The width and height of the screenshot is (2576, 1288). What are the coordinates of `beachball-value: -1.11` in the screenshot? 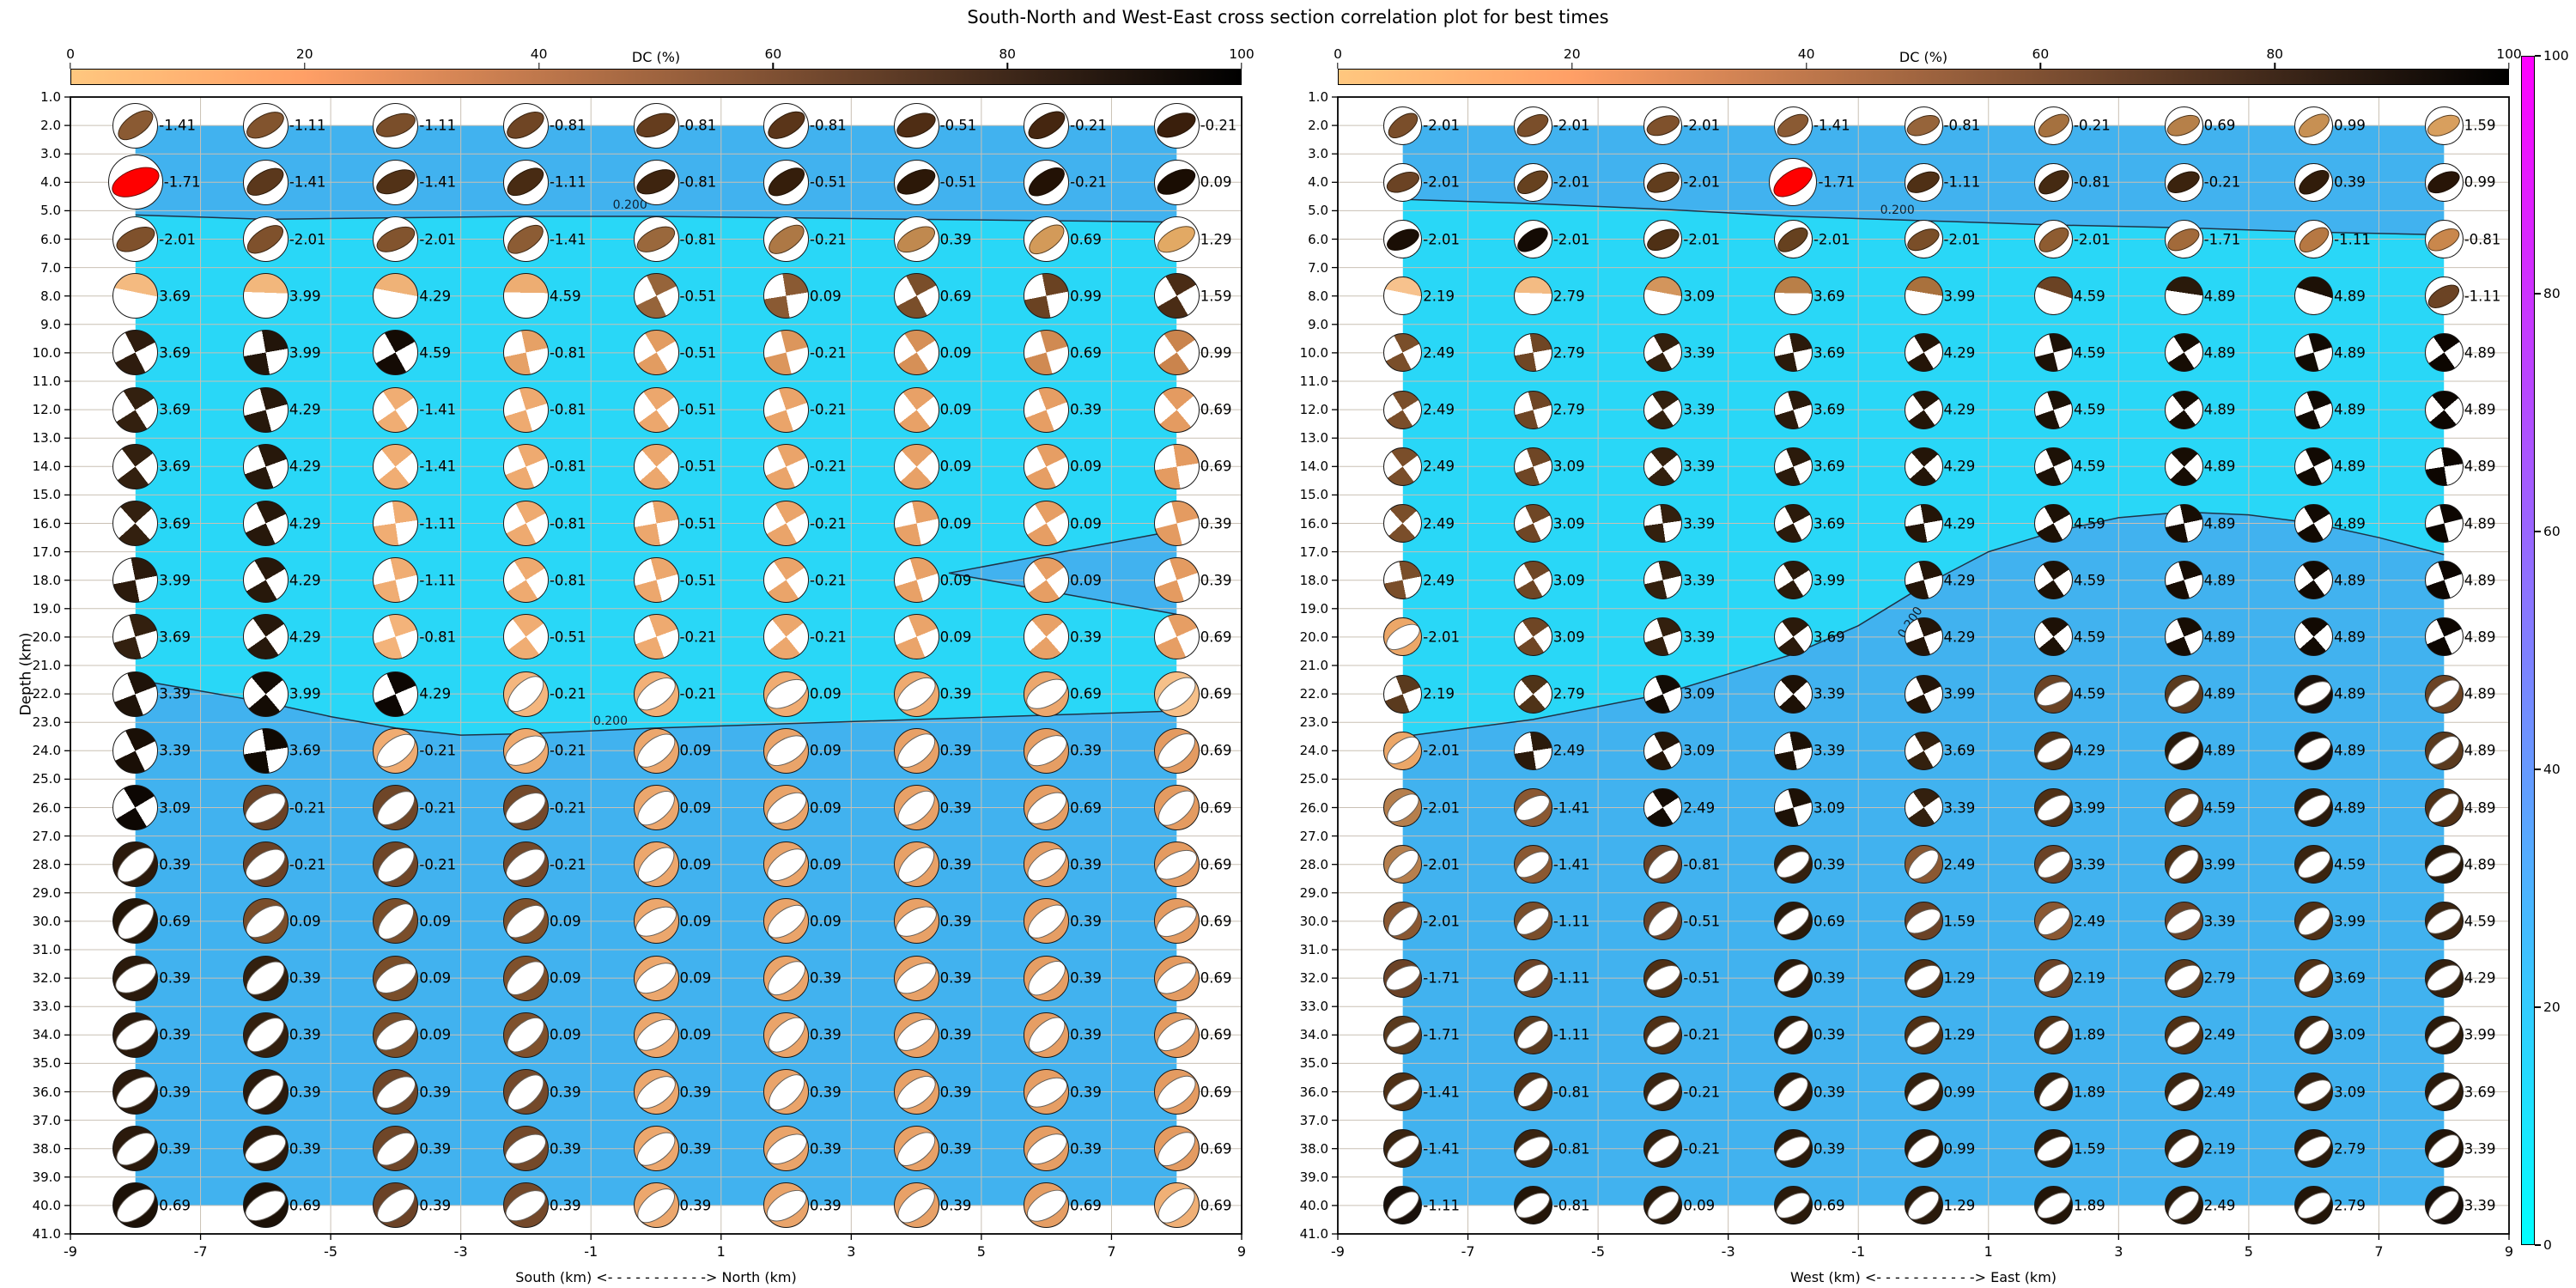 It's located at (1571, 921).